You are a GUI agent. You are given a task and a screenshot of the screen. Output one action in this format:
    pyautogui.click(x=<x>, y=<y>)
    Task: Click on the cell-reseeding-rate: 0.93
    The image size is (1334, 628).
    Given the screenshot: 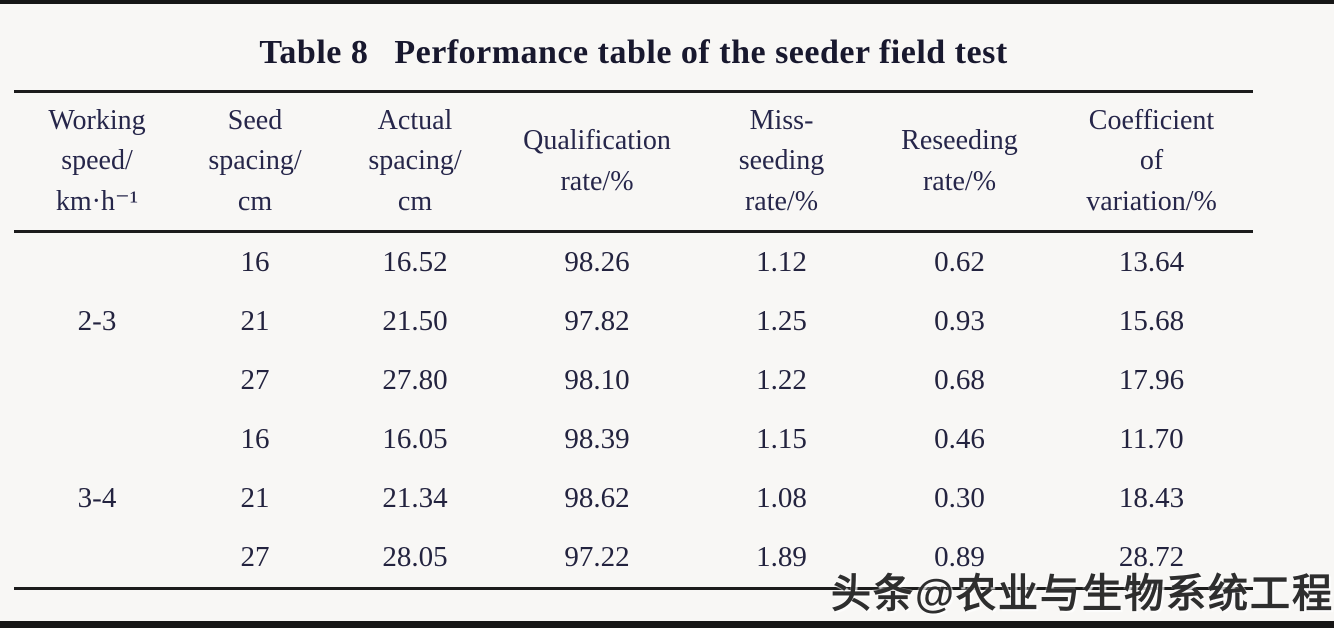 What is the action you would take?
    pyautogui.click(x=959, y=321)
    